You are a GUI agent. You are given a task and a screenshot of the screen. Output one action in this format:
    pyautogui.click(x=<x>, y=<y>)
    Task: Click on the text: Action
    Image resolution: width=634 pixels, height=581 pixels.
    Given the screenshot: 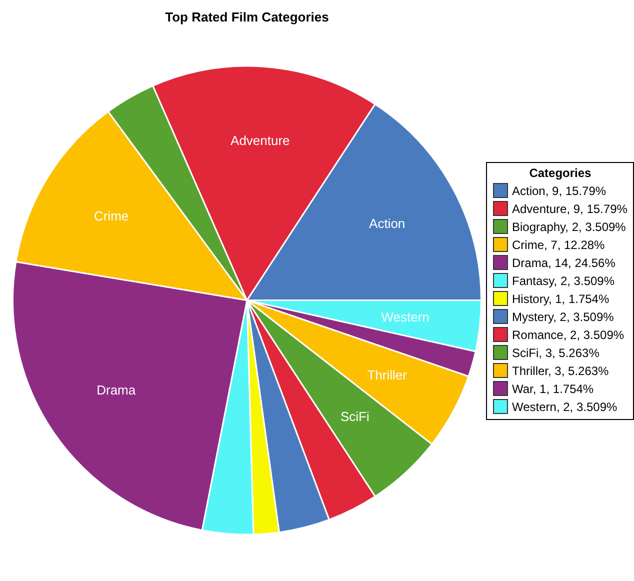 What is the action you would take?
    pyautogui.click(x=387, y=224)
    